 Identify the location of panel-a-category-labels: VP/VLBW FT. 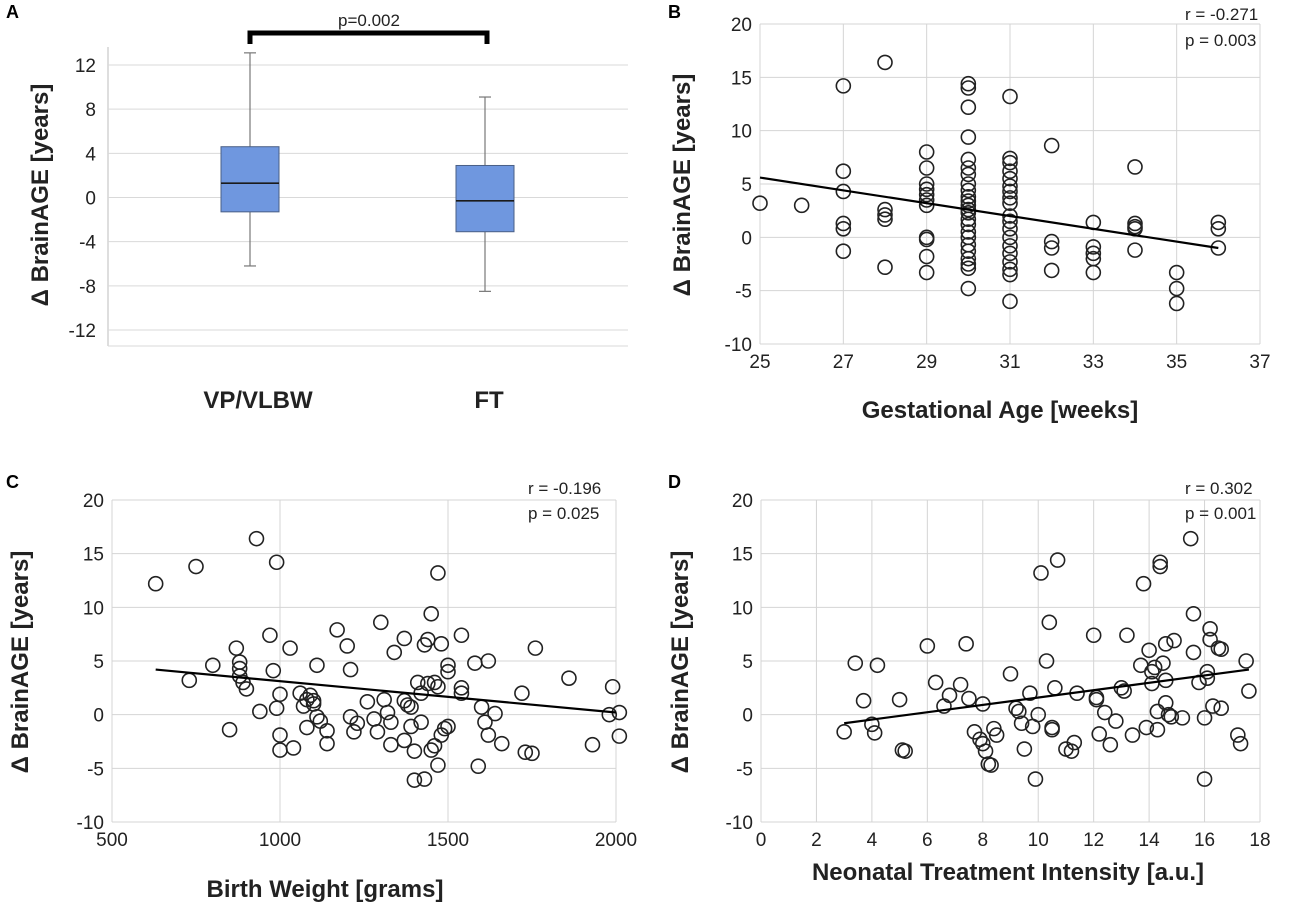
(353, 400).